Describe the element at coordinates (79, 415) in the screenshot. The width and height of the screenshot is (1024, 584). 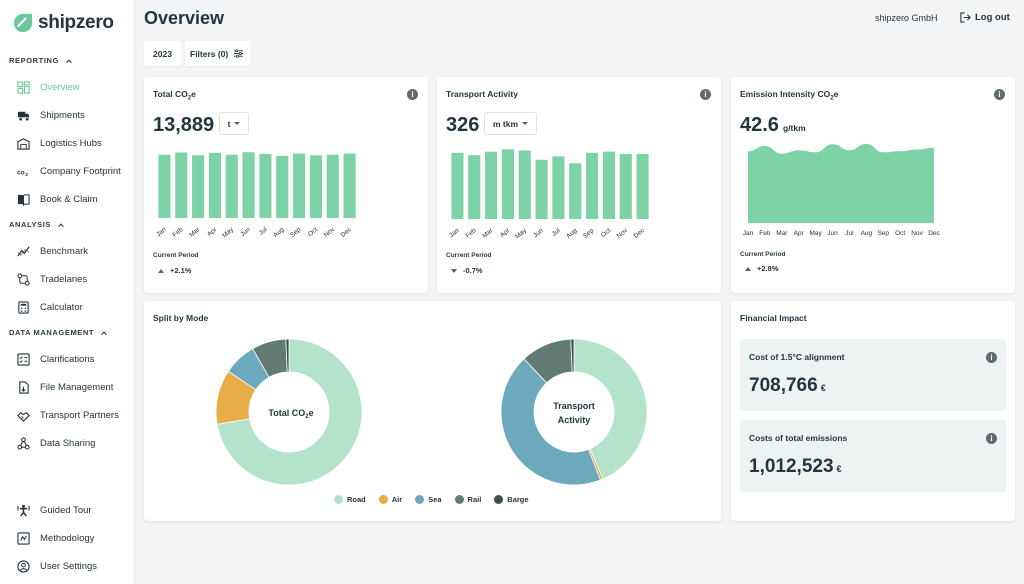
I see `sidebar-item-label: Transport Partners` at that location.